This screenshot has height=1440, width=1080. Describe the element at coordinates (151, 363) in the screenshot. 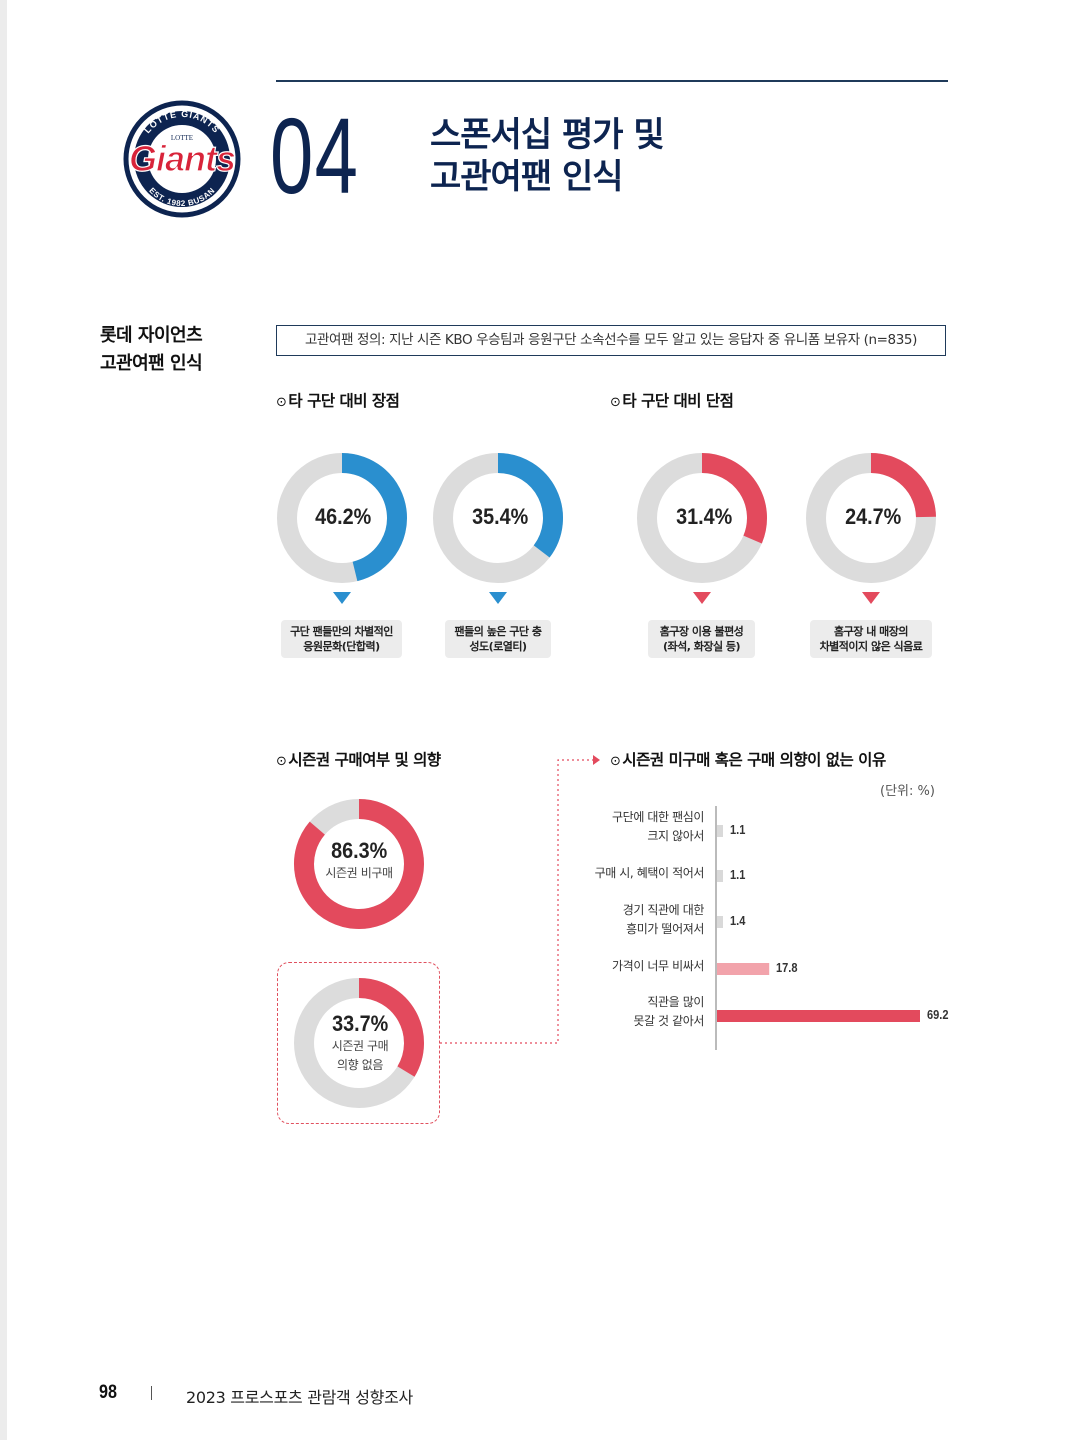

I see `side-title-line2: 고관여팬 인식` at that location.